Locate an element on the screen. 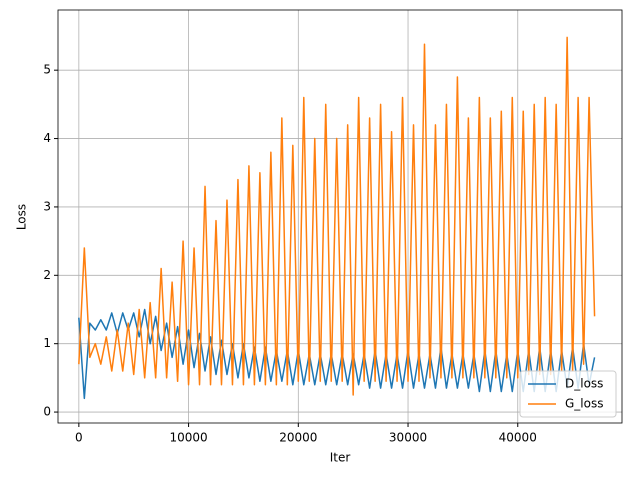 This screenshot has height=480, width=640. y-tick-label: 1 is located at coordinates (47, 343).